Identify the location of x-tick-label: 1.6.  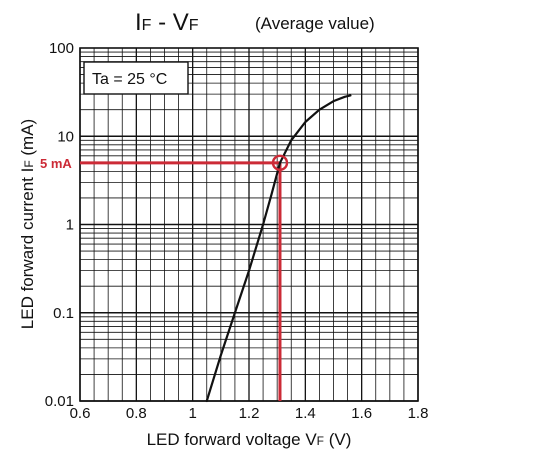
(361, 413).